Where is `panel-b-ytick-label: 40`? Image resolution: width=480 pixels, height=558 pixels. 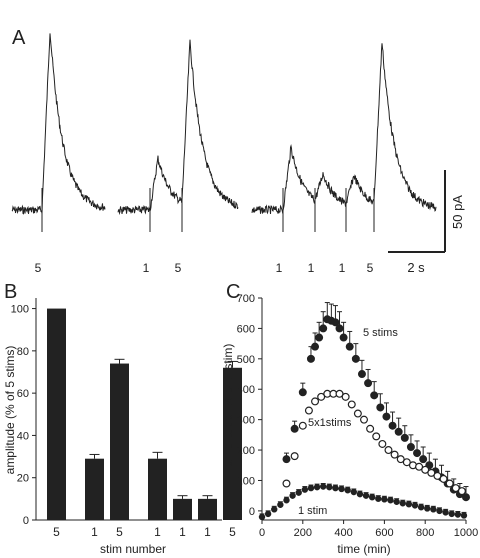
panel-b-ytick-label: 40 is located at coordinates (23, 436).